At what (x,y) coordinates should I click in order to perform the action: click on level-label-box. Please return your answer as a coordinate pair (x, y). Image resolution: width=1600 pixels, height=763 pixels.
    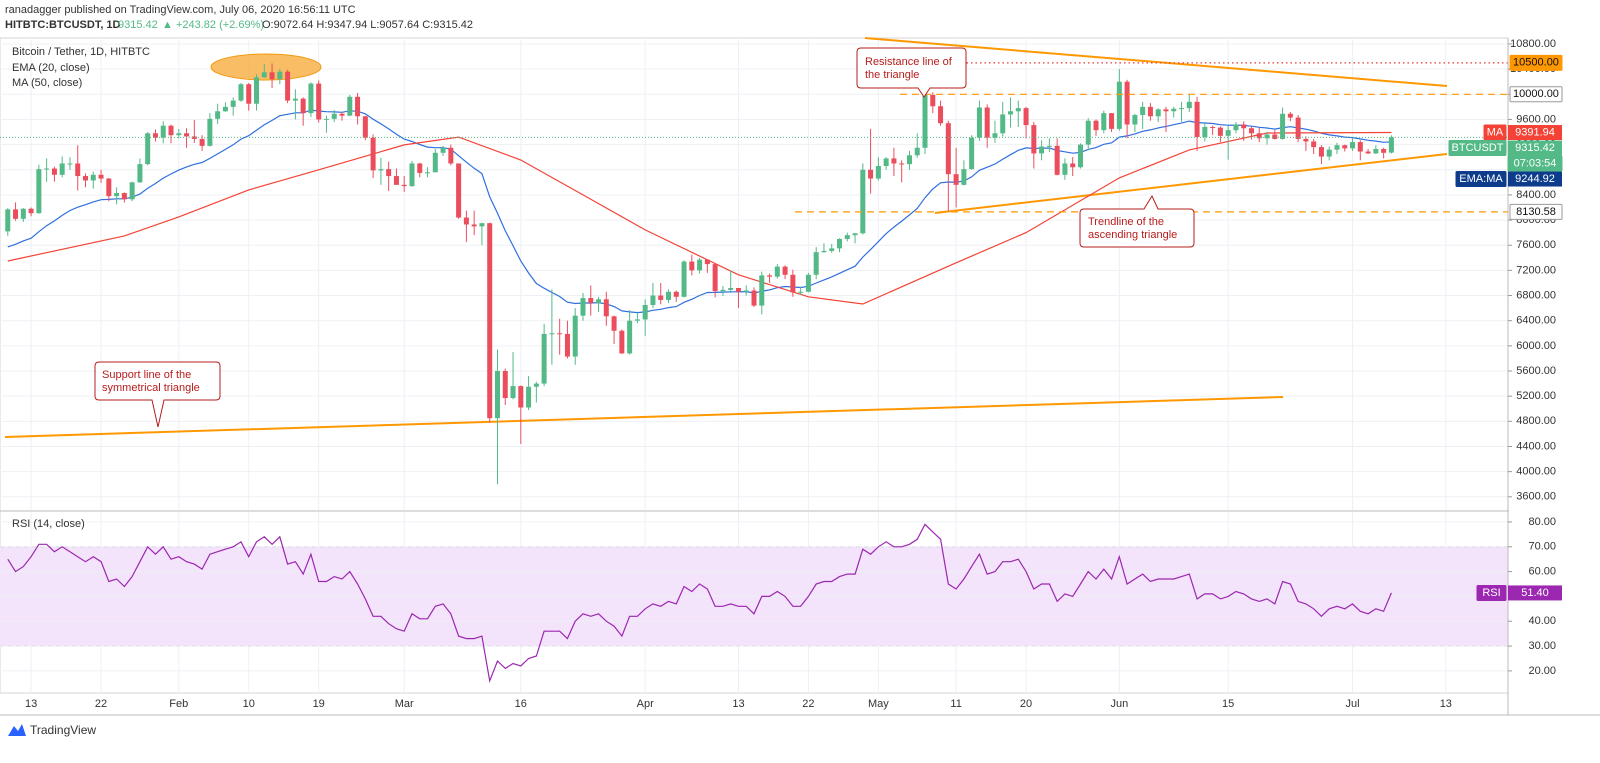
    Looking at the image, I should click on (1536, 211).